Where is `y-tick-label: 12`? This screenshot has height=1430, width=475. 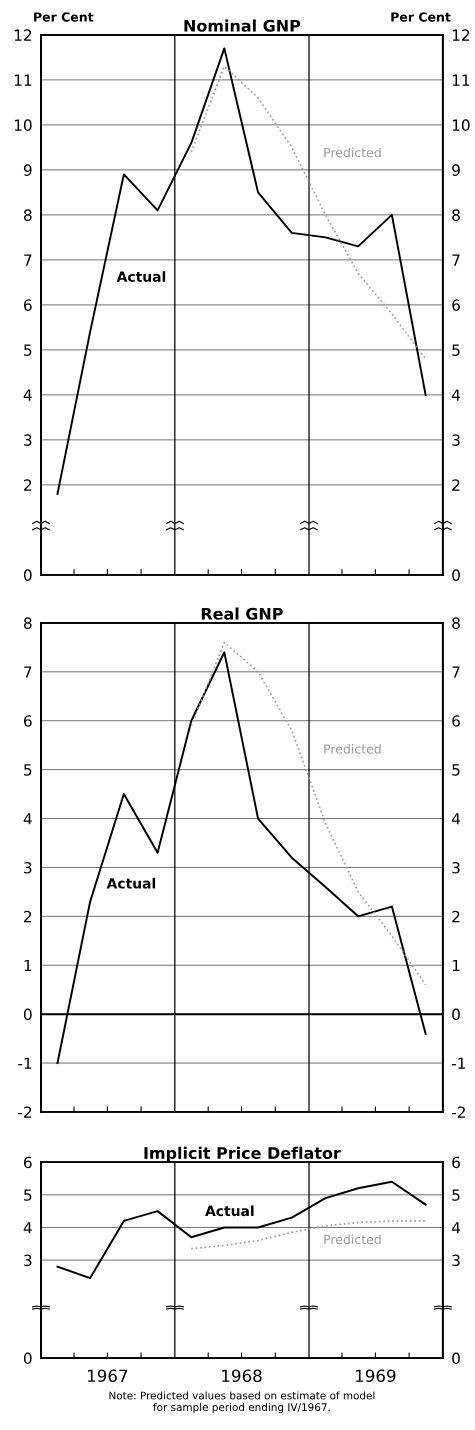
y-tick-label: 12 is located at coordinates (23, 35).